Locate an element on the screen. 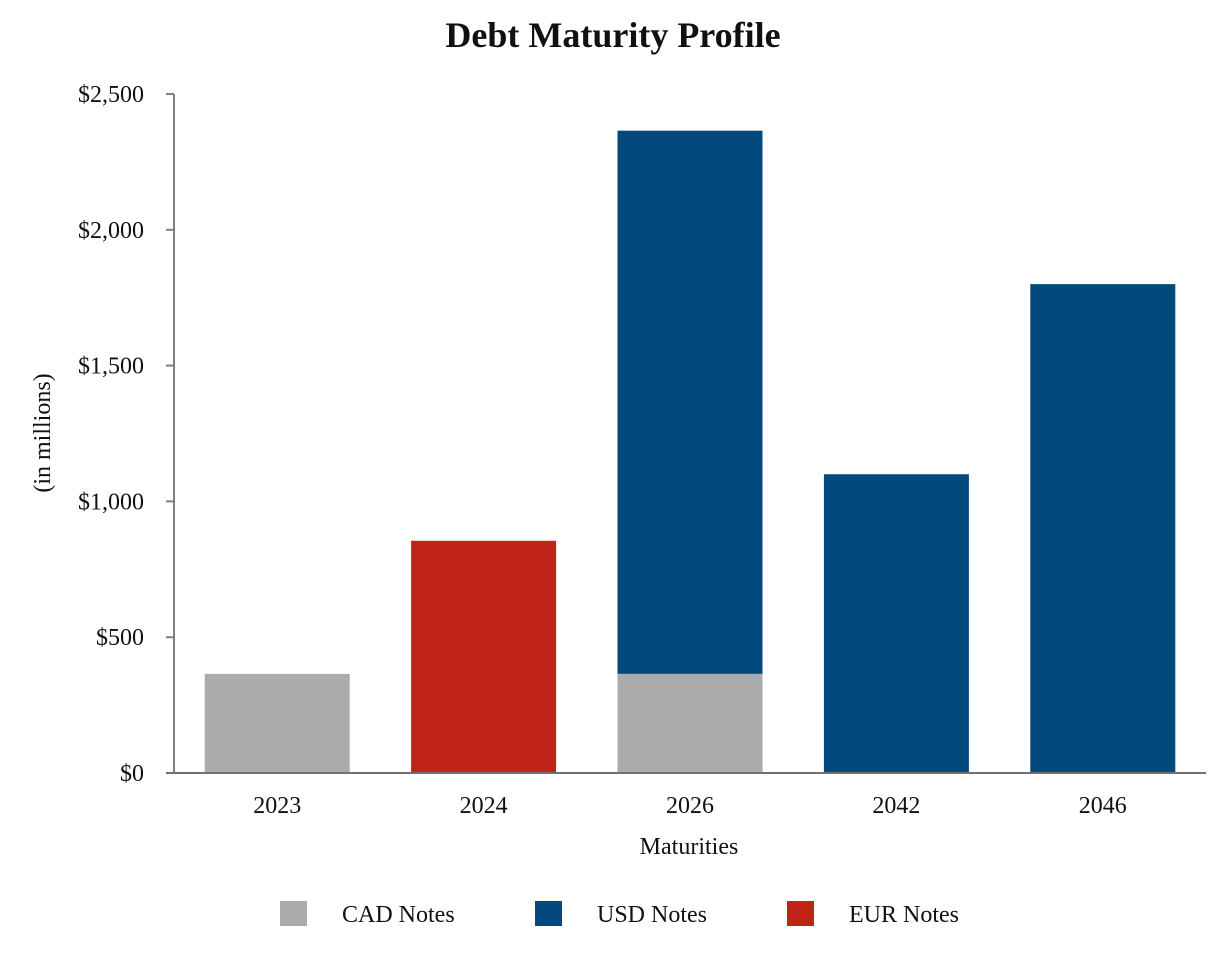 Image resolution: width=1226 pixels, height=960 pixels. y-axis-label: (in millions) is located at coordinates (43, 432).